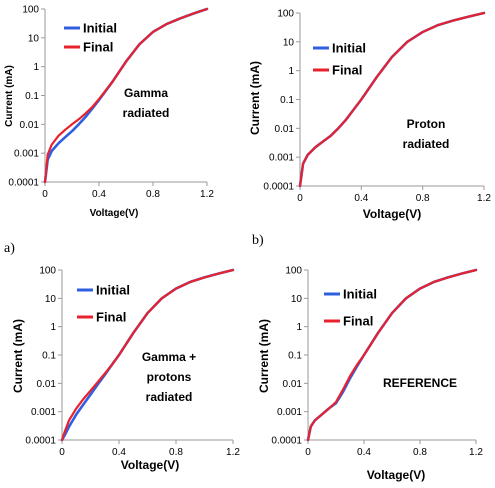 This screenshot has width=495, height=488. I want to click on chart-annotation: REFERENCE, so click(420, 383).